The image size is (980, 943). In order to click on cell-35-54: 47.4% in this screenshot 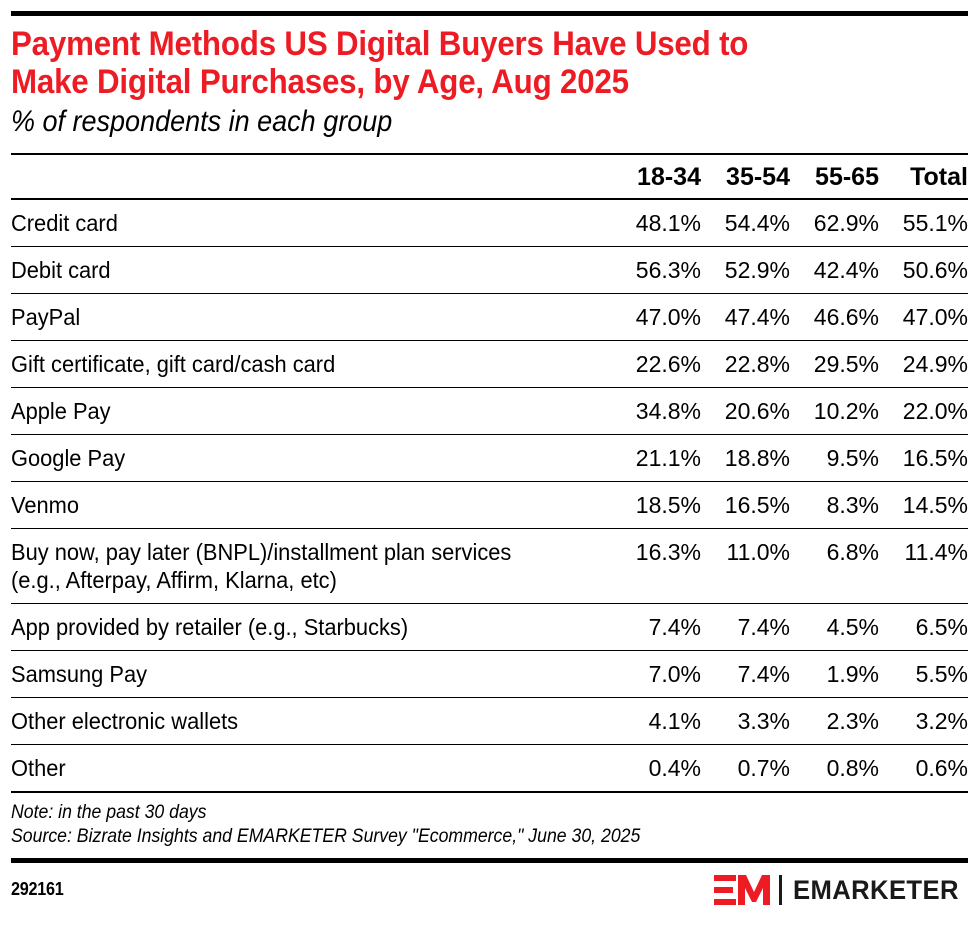, I will do `click(745, 317)`.